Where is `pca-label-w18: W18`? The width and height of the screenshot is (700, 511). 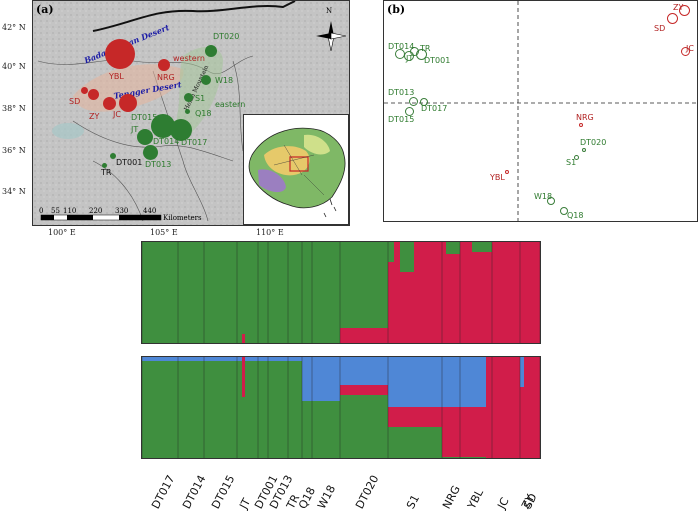
pca-label-w18: W18 is located at coordinates (543, 196).